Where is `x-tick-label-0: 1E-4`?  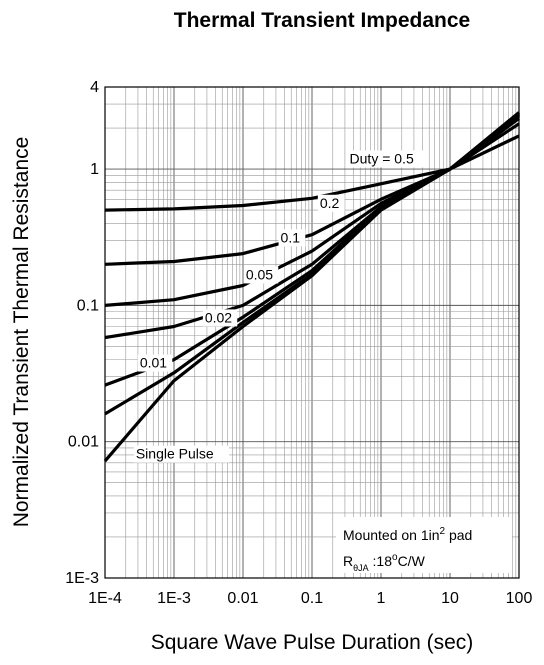
x-tick-label-0: 1E-4 is located at coordinates (105, 598).